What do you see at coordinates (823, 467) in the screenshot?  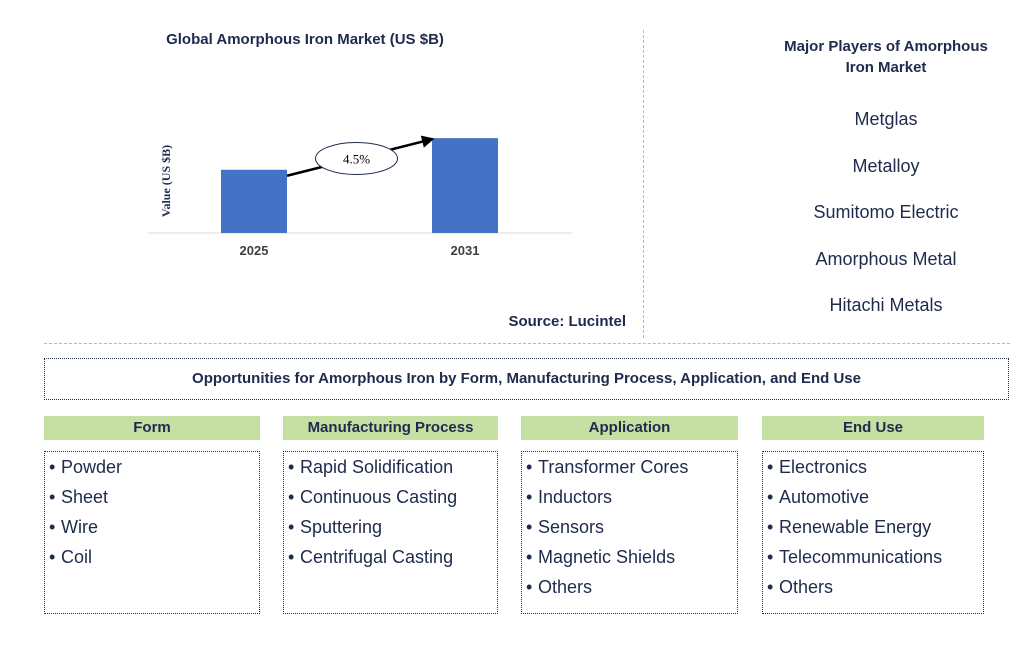 I see `segment-item-label: Electronics` at bounding box center [823, 467].